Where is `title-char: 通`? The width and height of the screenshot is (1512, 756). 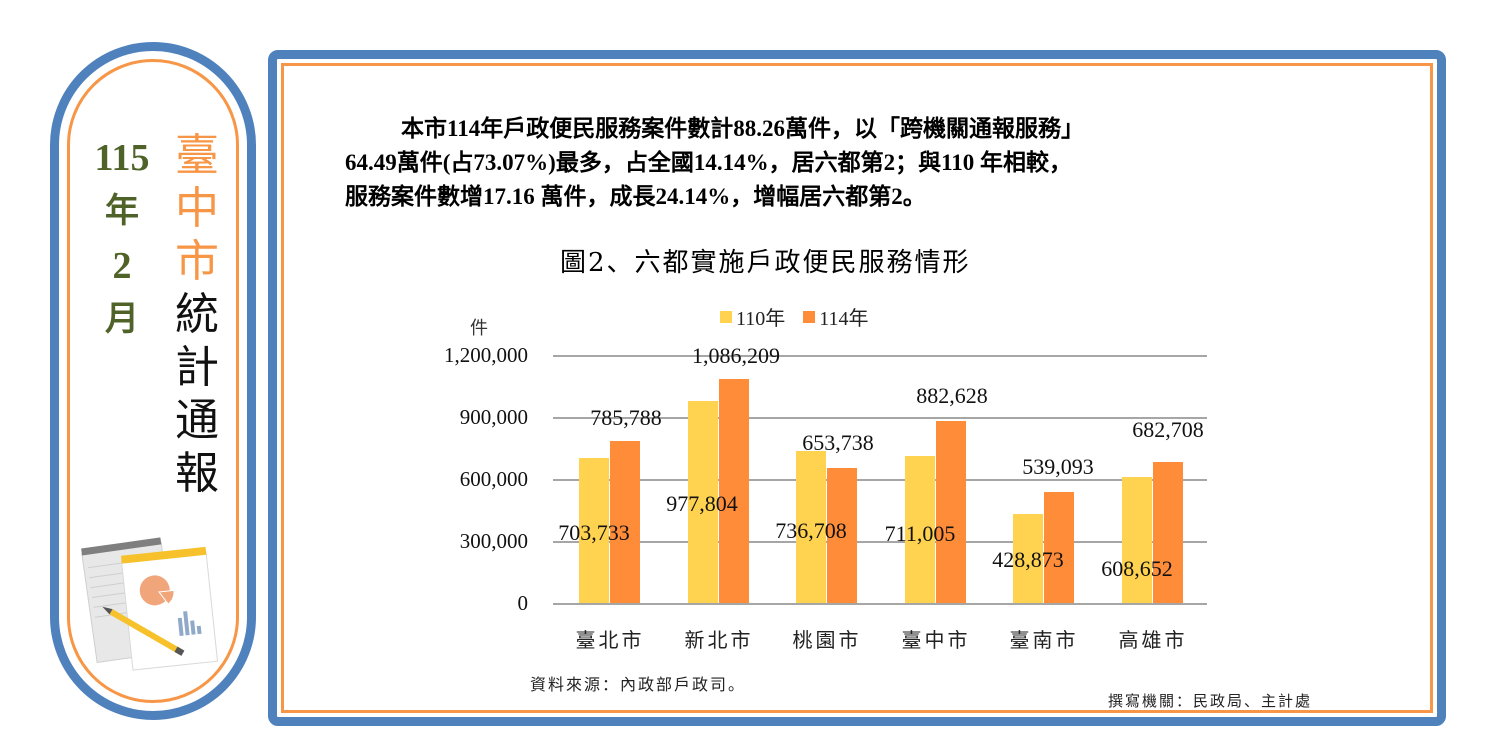
title-char: 通 is located at coordinates (197, 420).